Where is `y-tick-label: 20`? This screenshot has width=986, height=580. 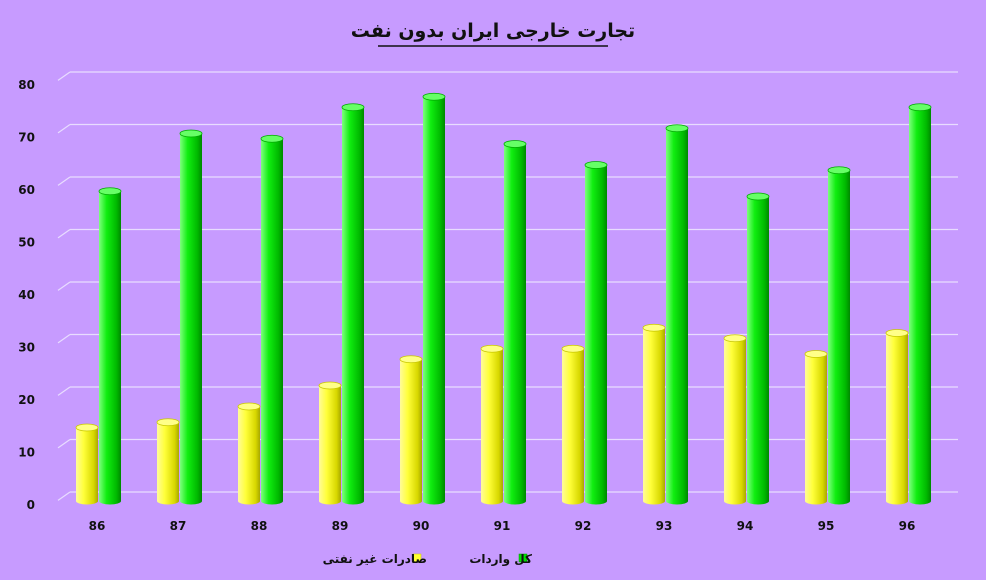 y-tick-label: 20 is located at coordinates (26, 400).